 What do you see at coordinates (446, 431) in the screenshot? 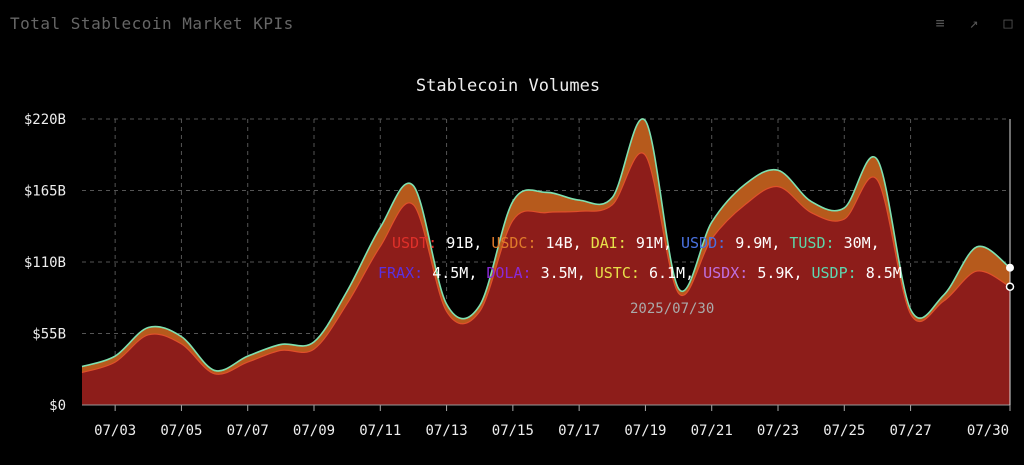
I see `x-tick-label: 07/13` at bounding box center [446, 431].